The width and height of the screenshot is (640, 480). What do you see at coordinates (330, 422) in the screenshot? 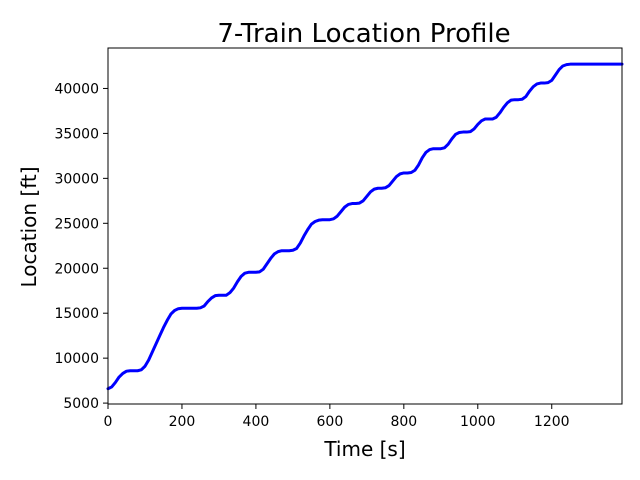
I see `x-tick-label: 600` at bounding box center [330, 422].